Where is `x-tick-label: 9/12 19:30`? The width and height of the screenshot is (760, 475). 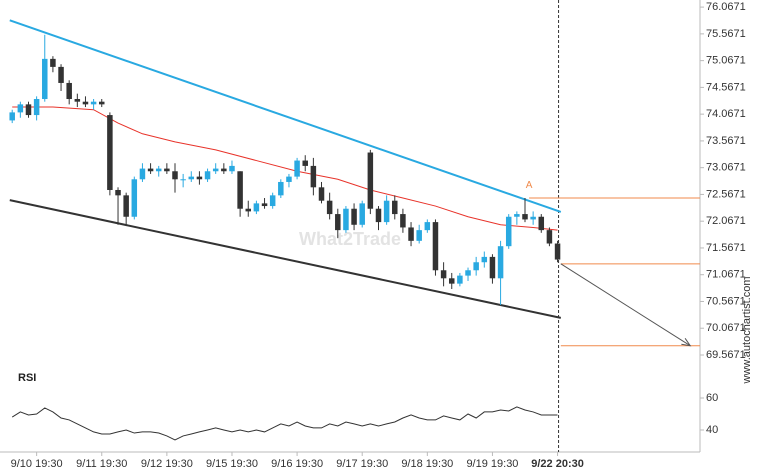 x-tick-label: 9/12 19:30 is located at coordinates (167, 464).